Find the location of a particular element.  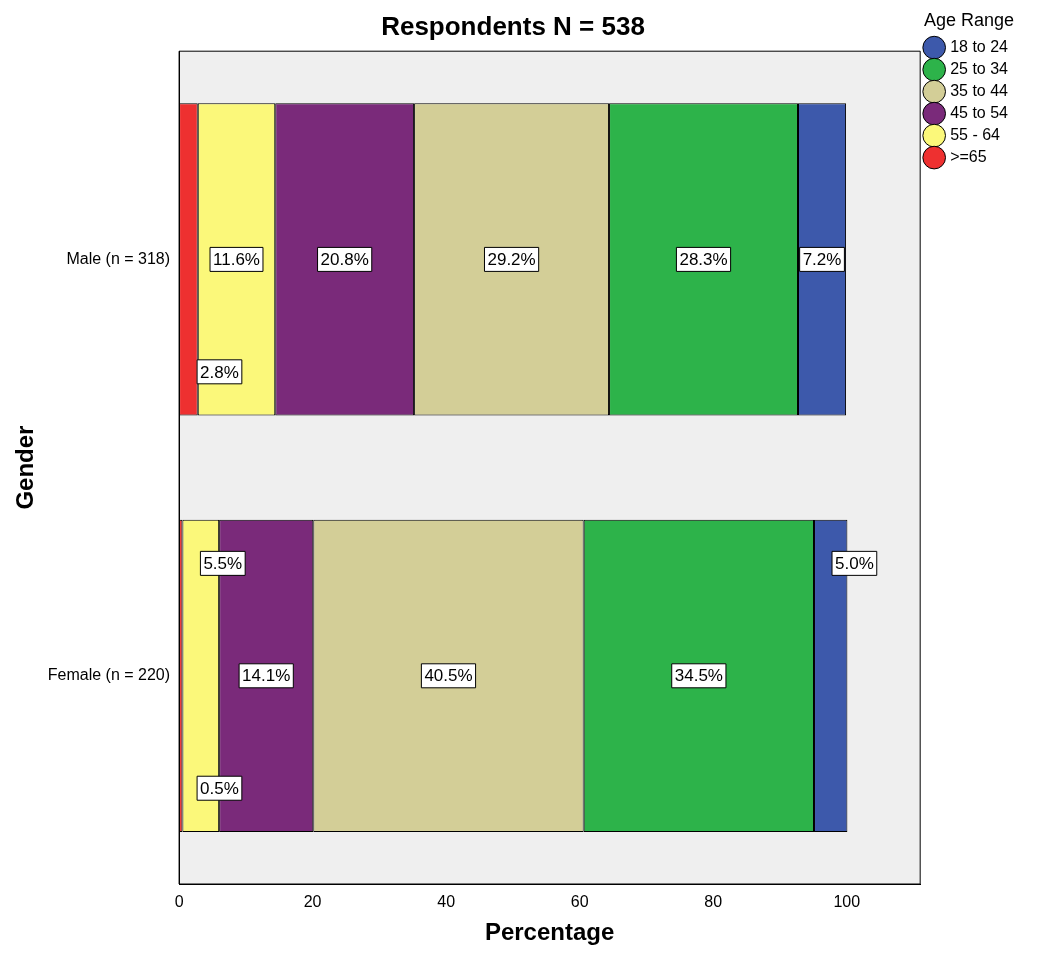

y-tick-label: Male (n = 318) is located at coordinates (118, 258).